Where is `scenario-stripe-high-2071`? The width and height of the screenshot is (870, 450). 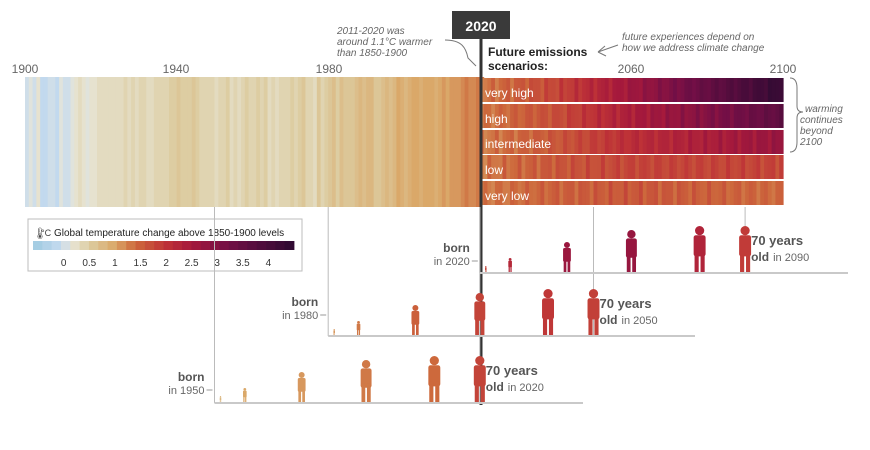 scenario-stripe-high-2071 is located at coordinates (675, 116).